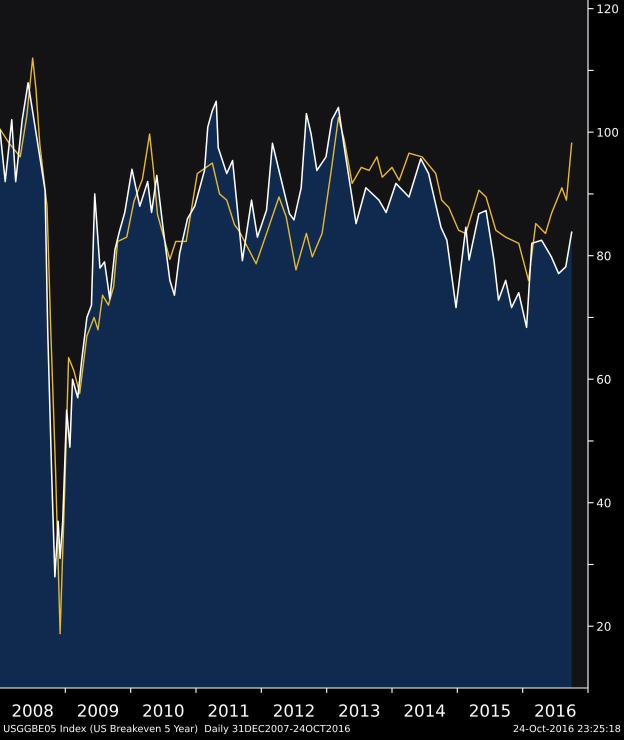 This screenshot has height=740, width=624. Describe the element at coordinates (98, 710) in the screenshot. I see `x-tick-label: 2009` at that location.